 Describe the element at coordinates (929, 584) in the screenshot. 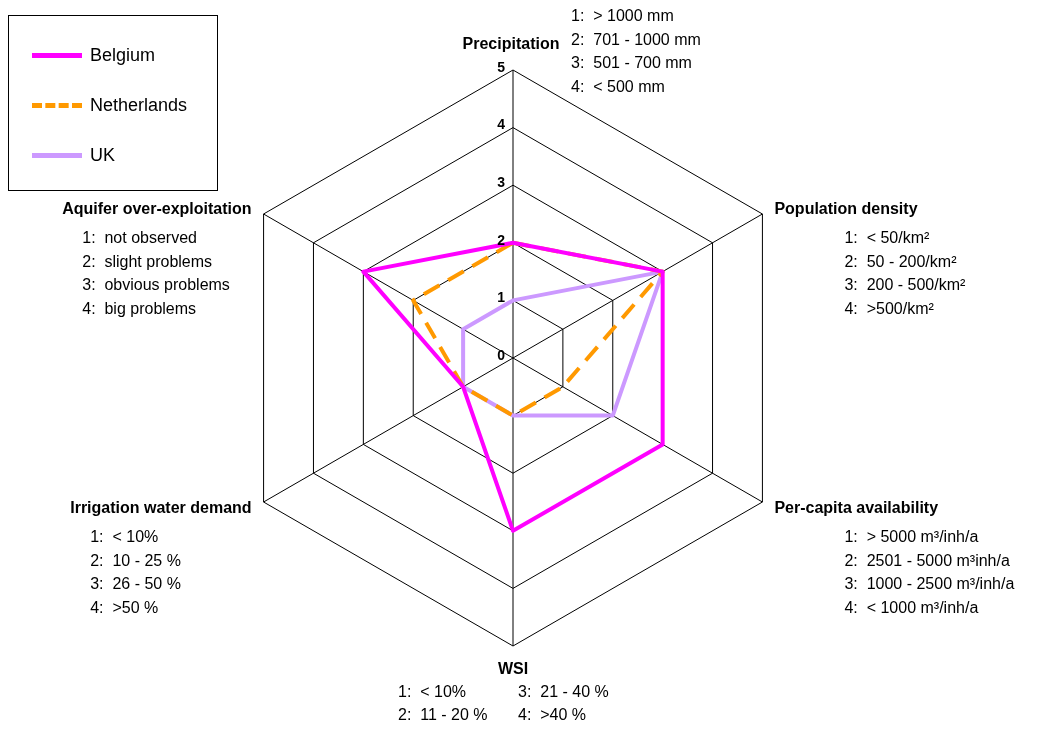

I see `text: 3: 1000 - 2500 m³/inh/a` at that location.